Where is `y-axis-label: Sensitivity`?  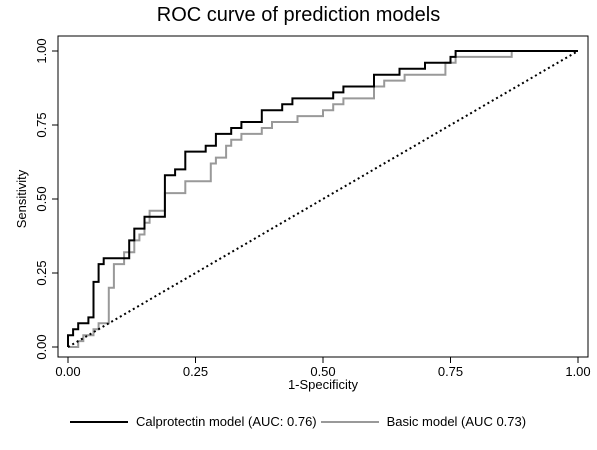 y-axis-label: Sensitivity is located at coordinates (21, 198).